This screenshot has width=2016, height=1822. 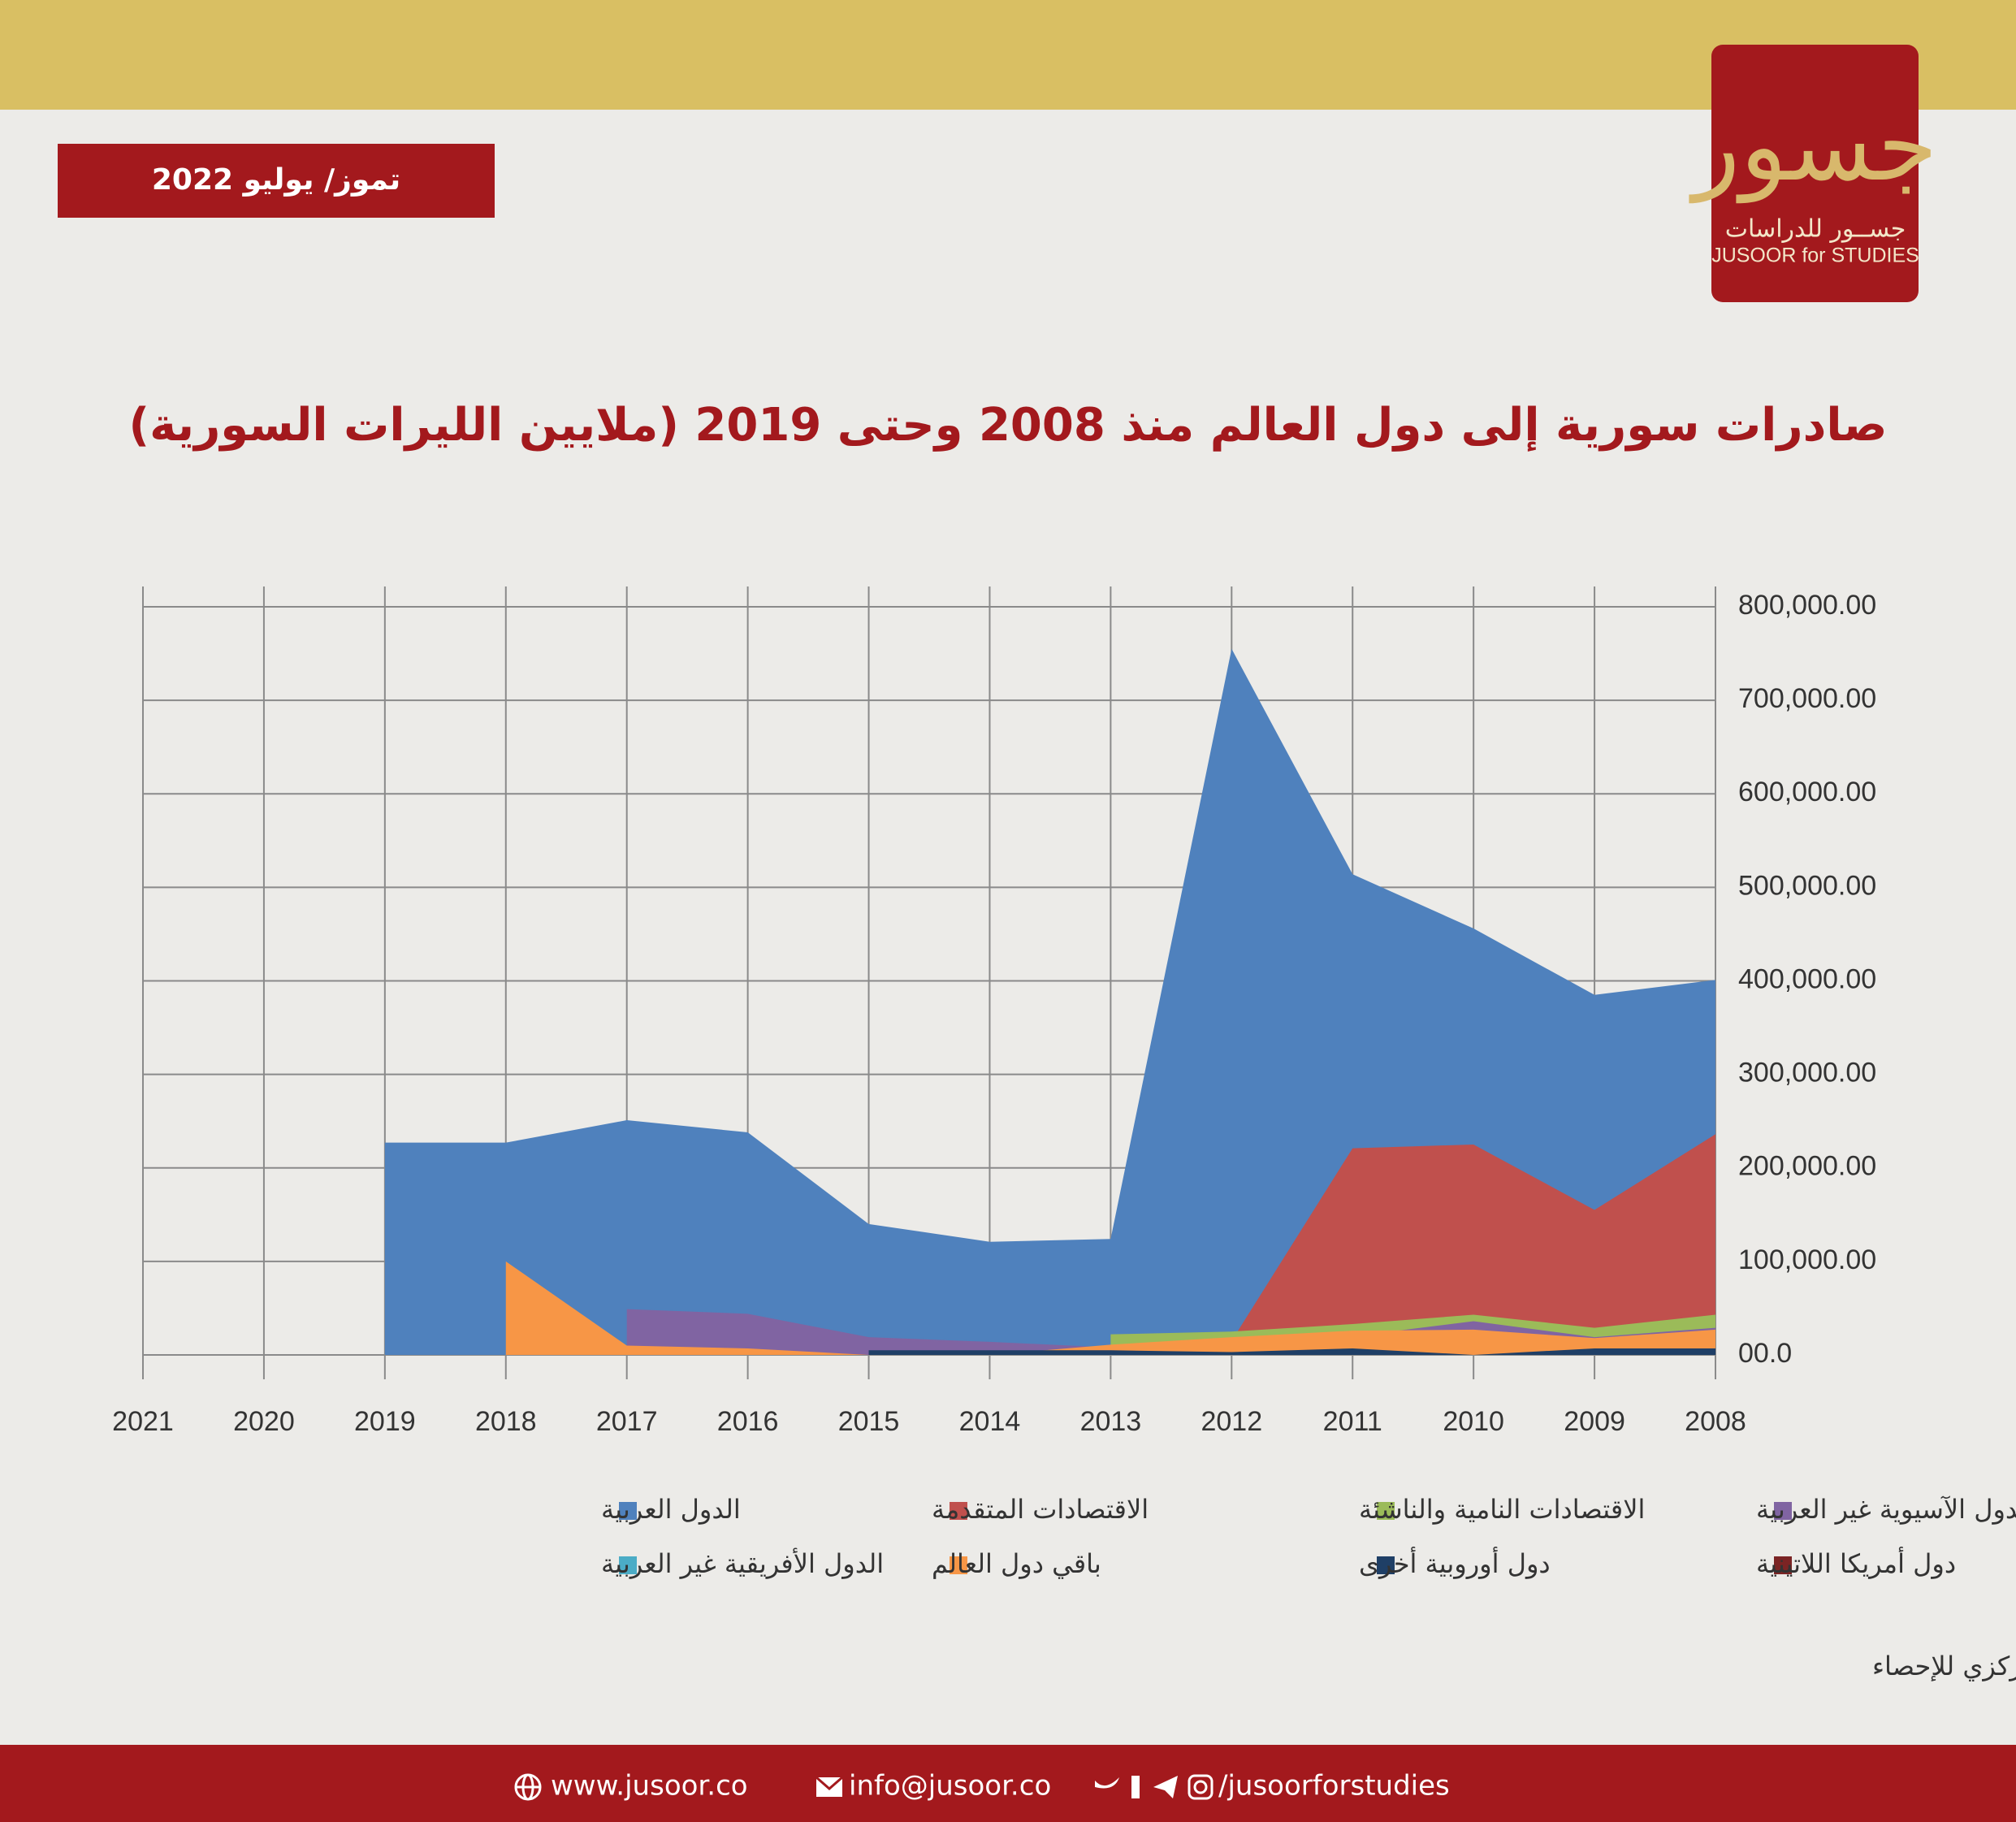 What do you see at coordinates (1807, 978) in the screenshot?
I see `y-tick-label: 400,000.00` at bounding box center [1807, 978].